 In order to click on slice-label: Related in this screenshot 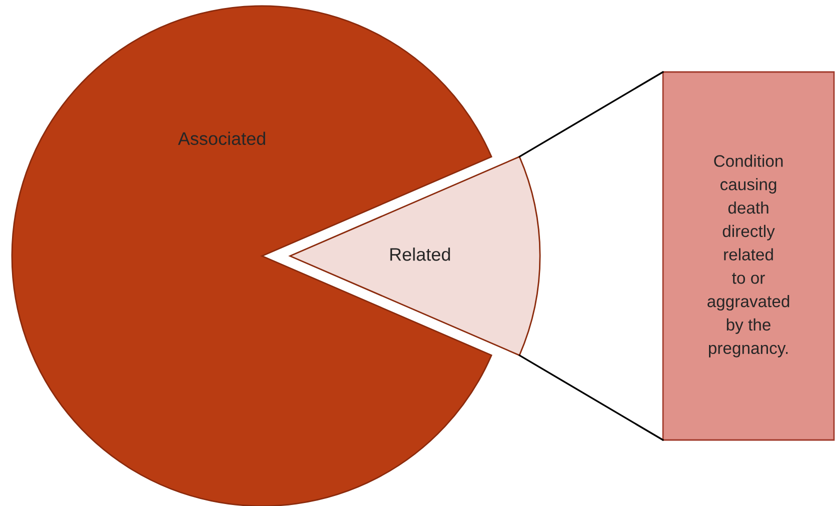, I will do `click(420, 254)`.